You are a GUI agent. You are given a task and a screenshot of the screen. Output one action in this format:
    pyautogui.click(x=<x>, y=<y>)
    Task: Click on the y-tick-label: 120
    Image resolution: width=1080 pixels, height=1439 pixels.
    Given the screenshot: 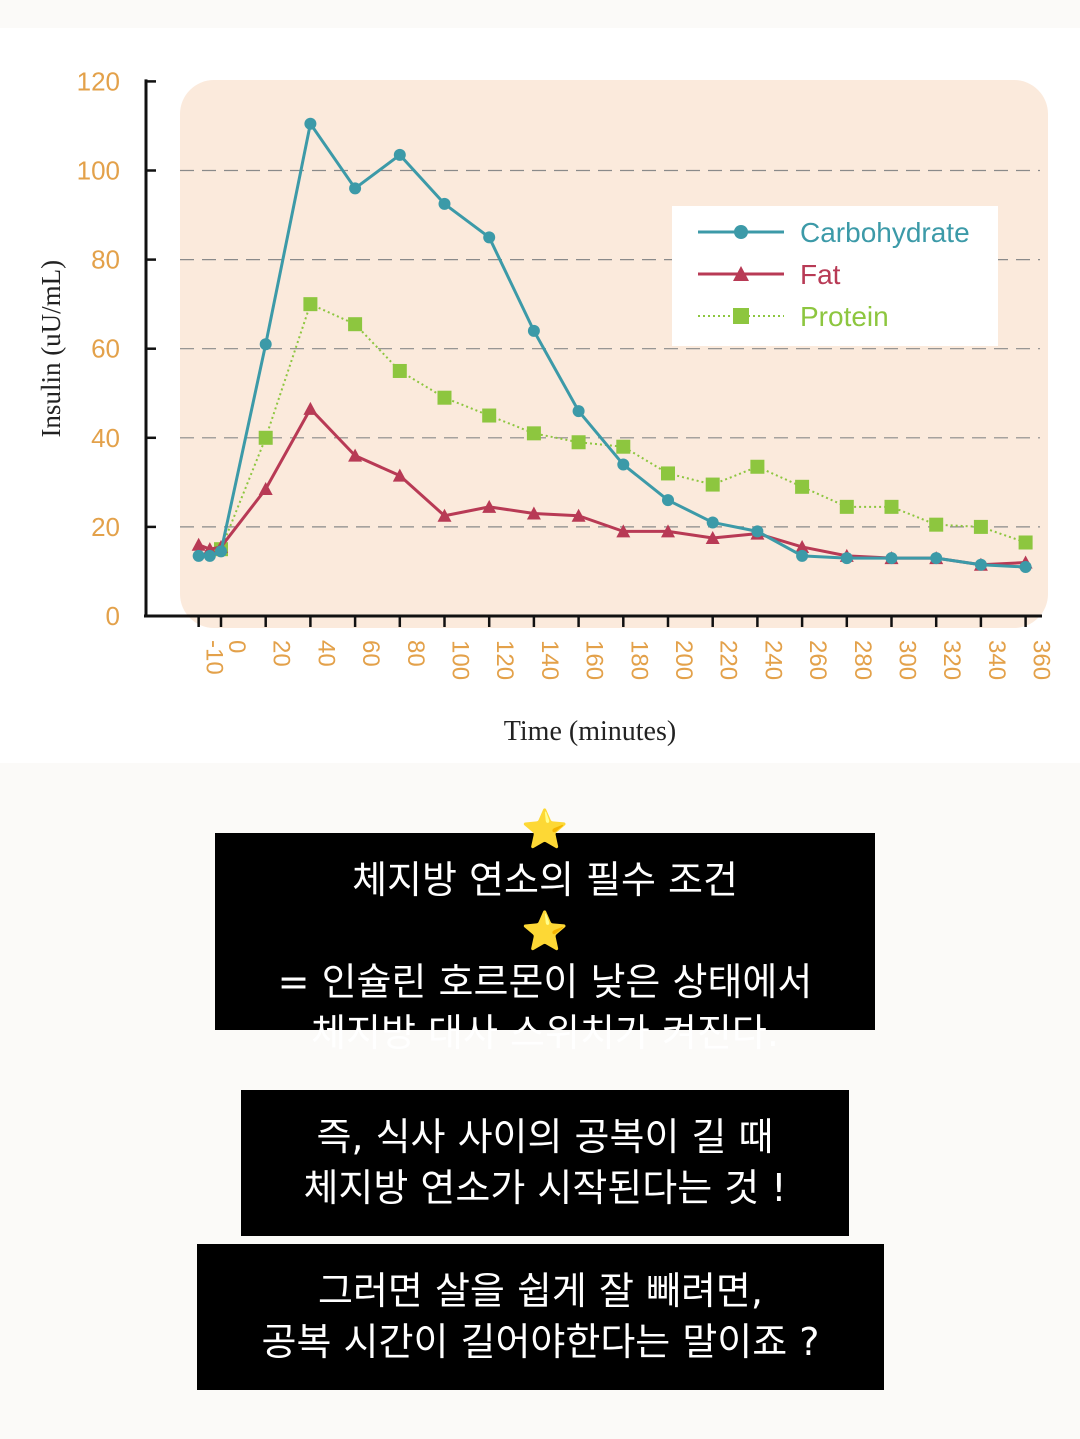 What is the action you would take?
    pyautogui.click(x=98, y=81)
    